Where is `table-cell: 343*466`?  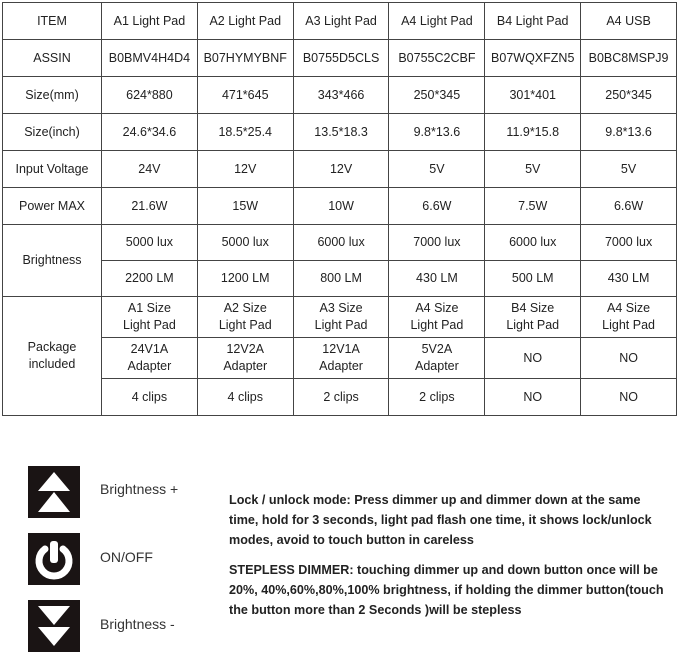 table-cell: 343*466 is located at coordinates (341, 95).